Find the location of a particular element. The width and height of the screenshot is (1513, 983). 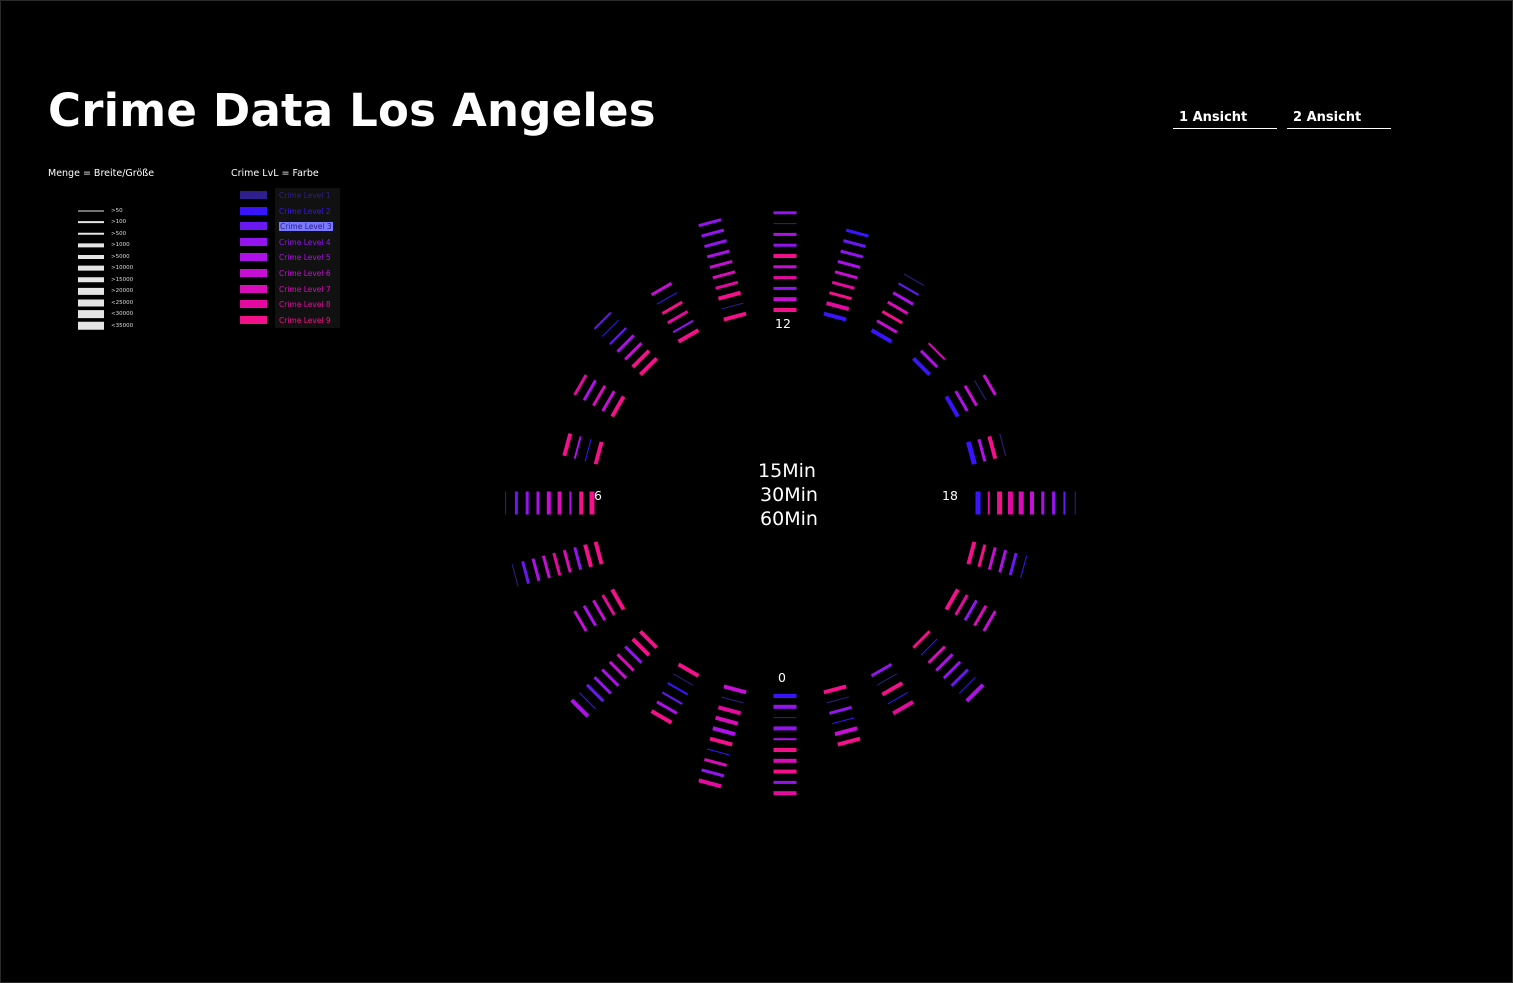

crime-level-item: Crime Level 1 is located at coordinates (289, 196).